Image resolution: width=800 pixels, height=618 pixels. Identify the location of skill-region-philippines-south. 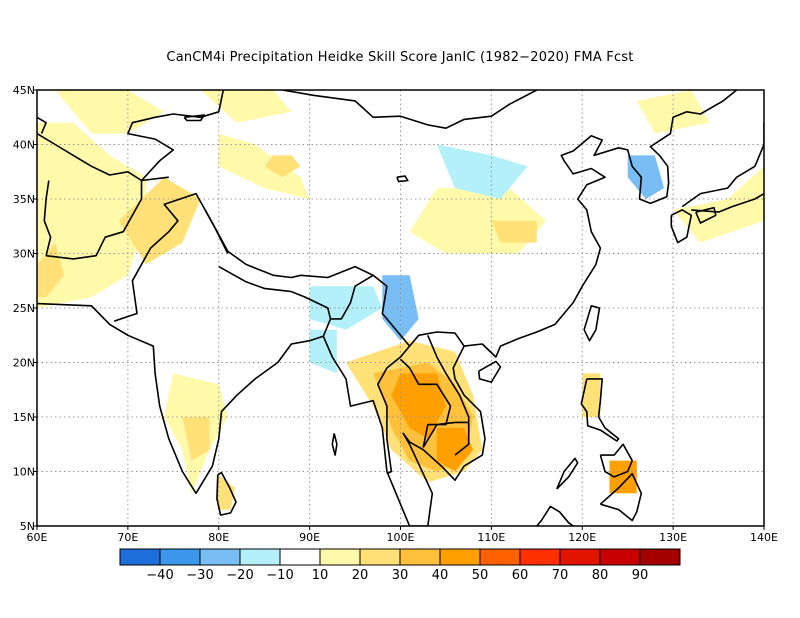
(623, 477).